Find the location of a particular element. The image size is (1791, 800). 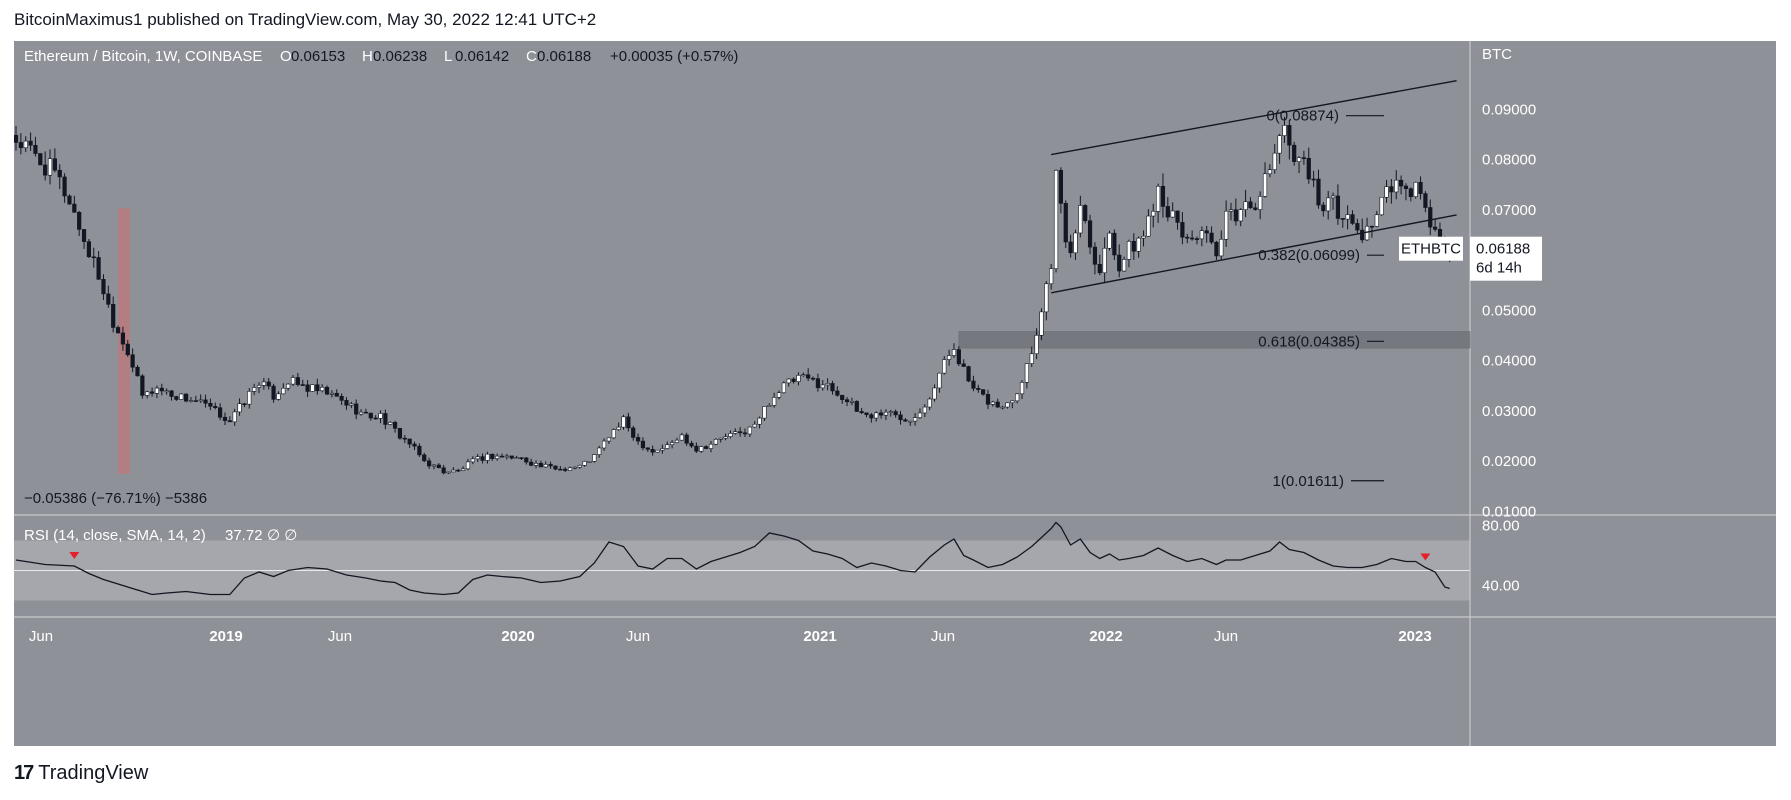

last-price-value: 0.06188 is located at coordinates (1503, 249).